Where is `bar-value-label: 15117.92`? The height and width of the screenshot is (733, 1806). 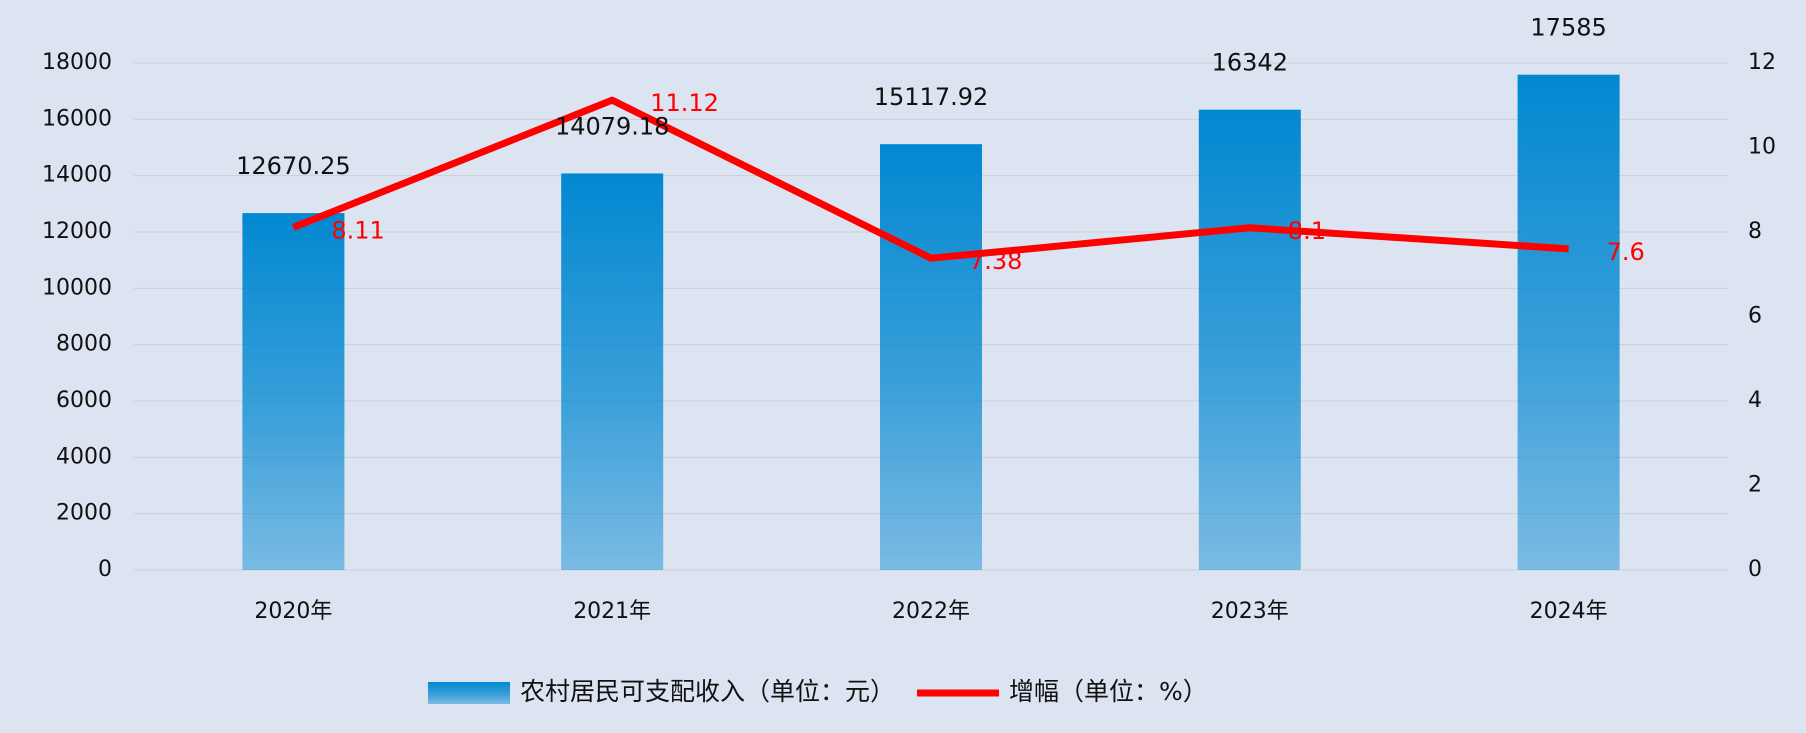 bar-value-label: 15117.92 is located at coordinates (931, 97).